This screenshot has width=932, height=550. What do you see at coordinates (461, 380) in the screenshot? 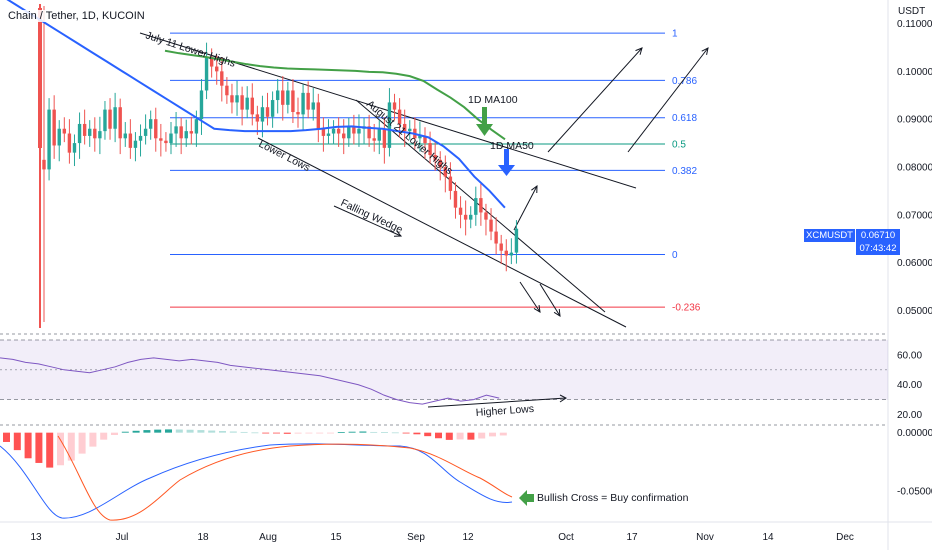
I see `rsi-pane: 60.00 40.00 20.00` at bounding box center [461, 380].